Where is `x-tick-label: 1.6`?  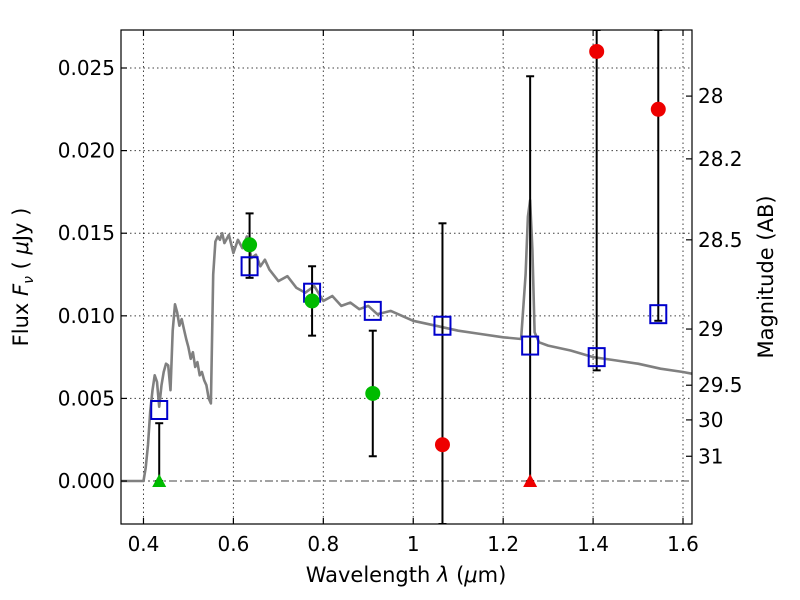
x-tick-label: 1.6 is located at coordinates (683, 544).